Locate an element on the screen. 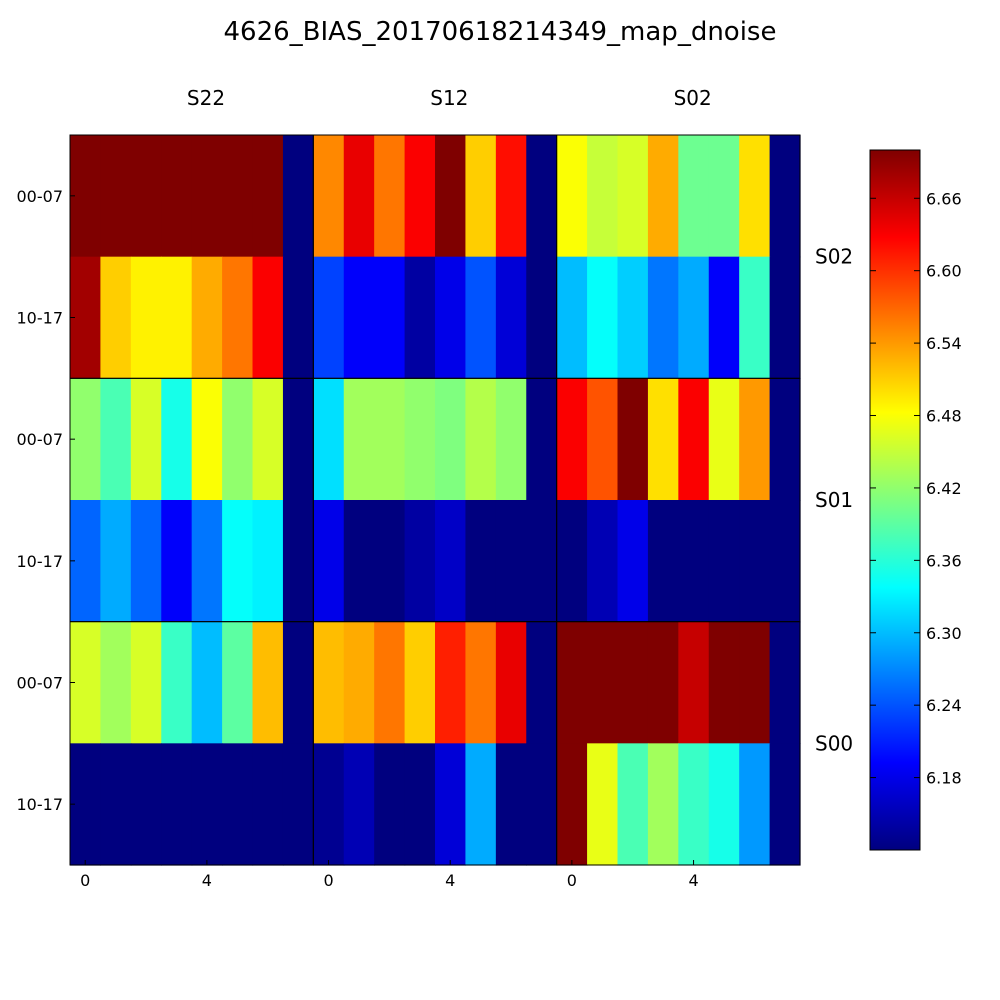 This screenshot has height=1000, width=1000. column-header: S22 is located at coordinates (206, 98).